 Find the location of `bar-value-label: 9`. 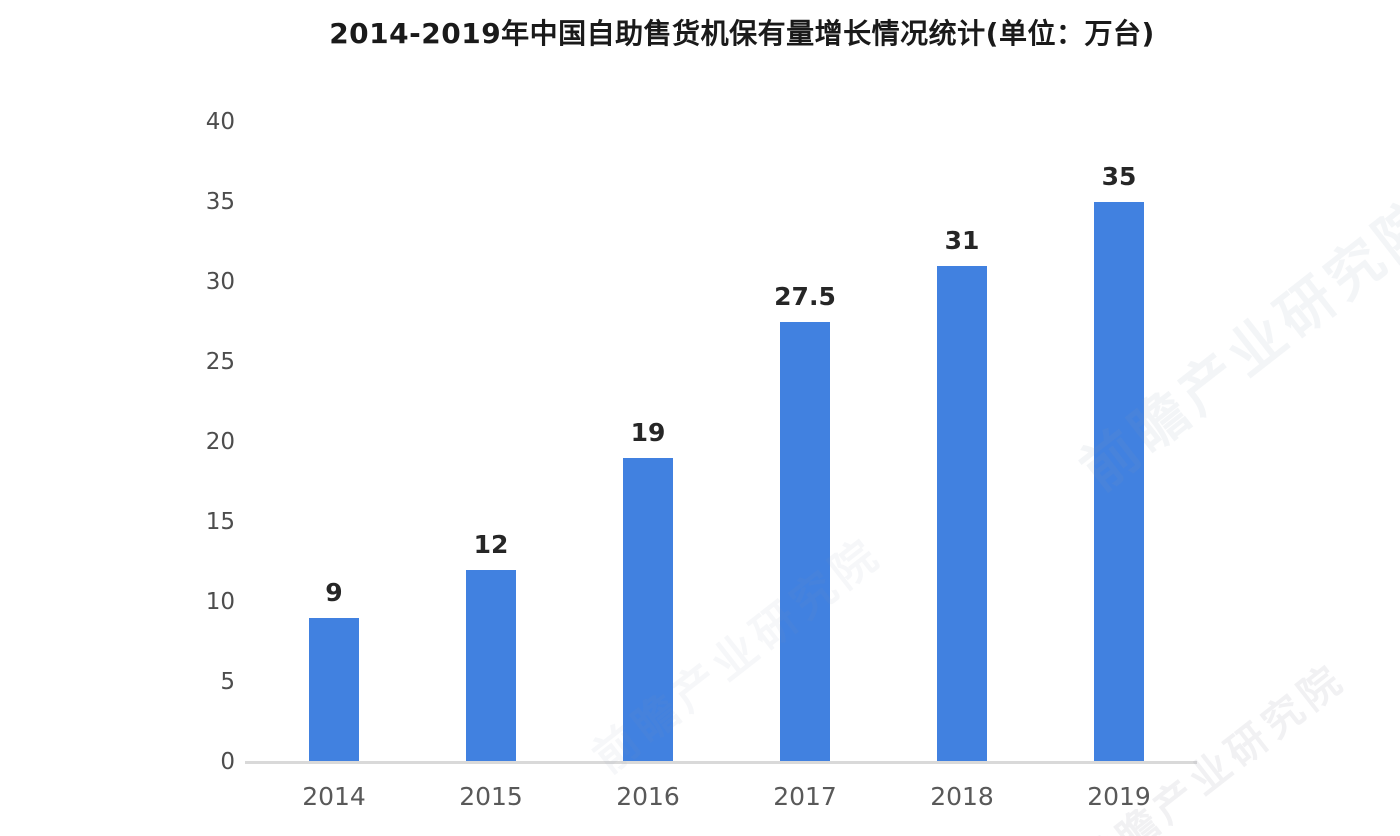

bar-value-label: 9 is located at coordinates (334, 592).